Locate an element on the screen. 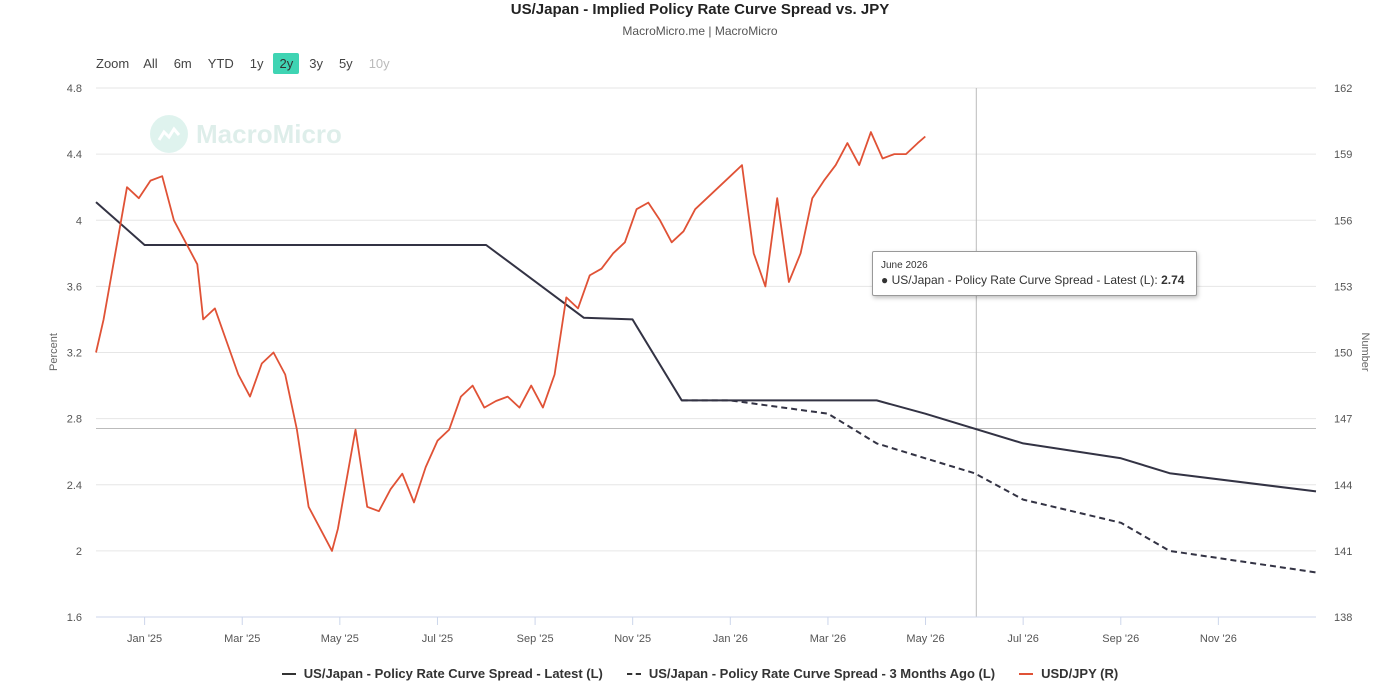 This screenshot has width=1400, height=685. zoom-all-button: All is located at coordinates (150, 63).